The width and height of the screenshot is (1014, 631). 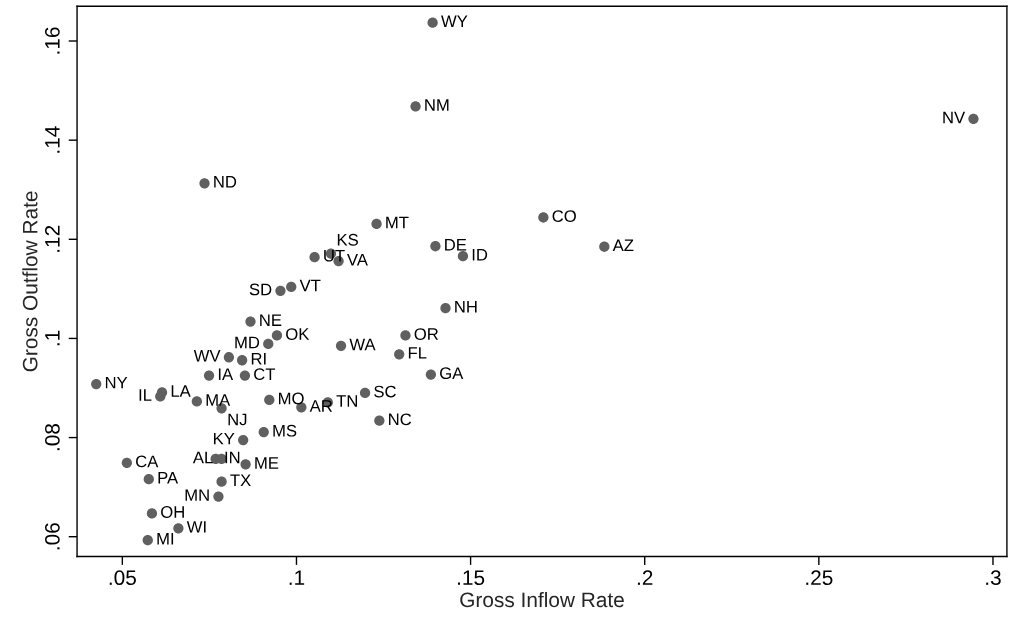 I want to click on annotation: LA, so click(x=181, y=391).